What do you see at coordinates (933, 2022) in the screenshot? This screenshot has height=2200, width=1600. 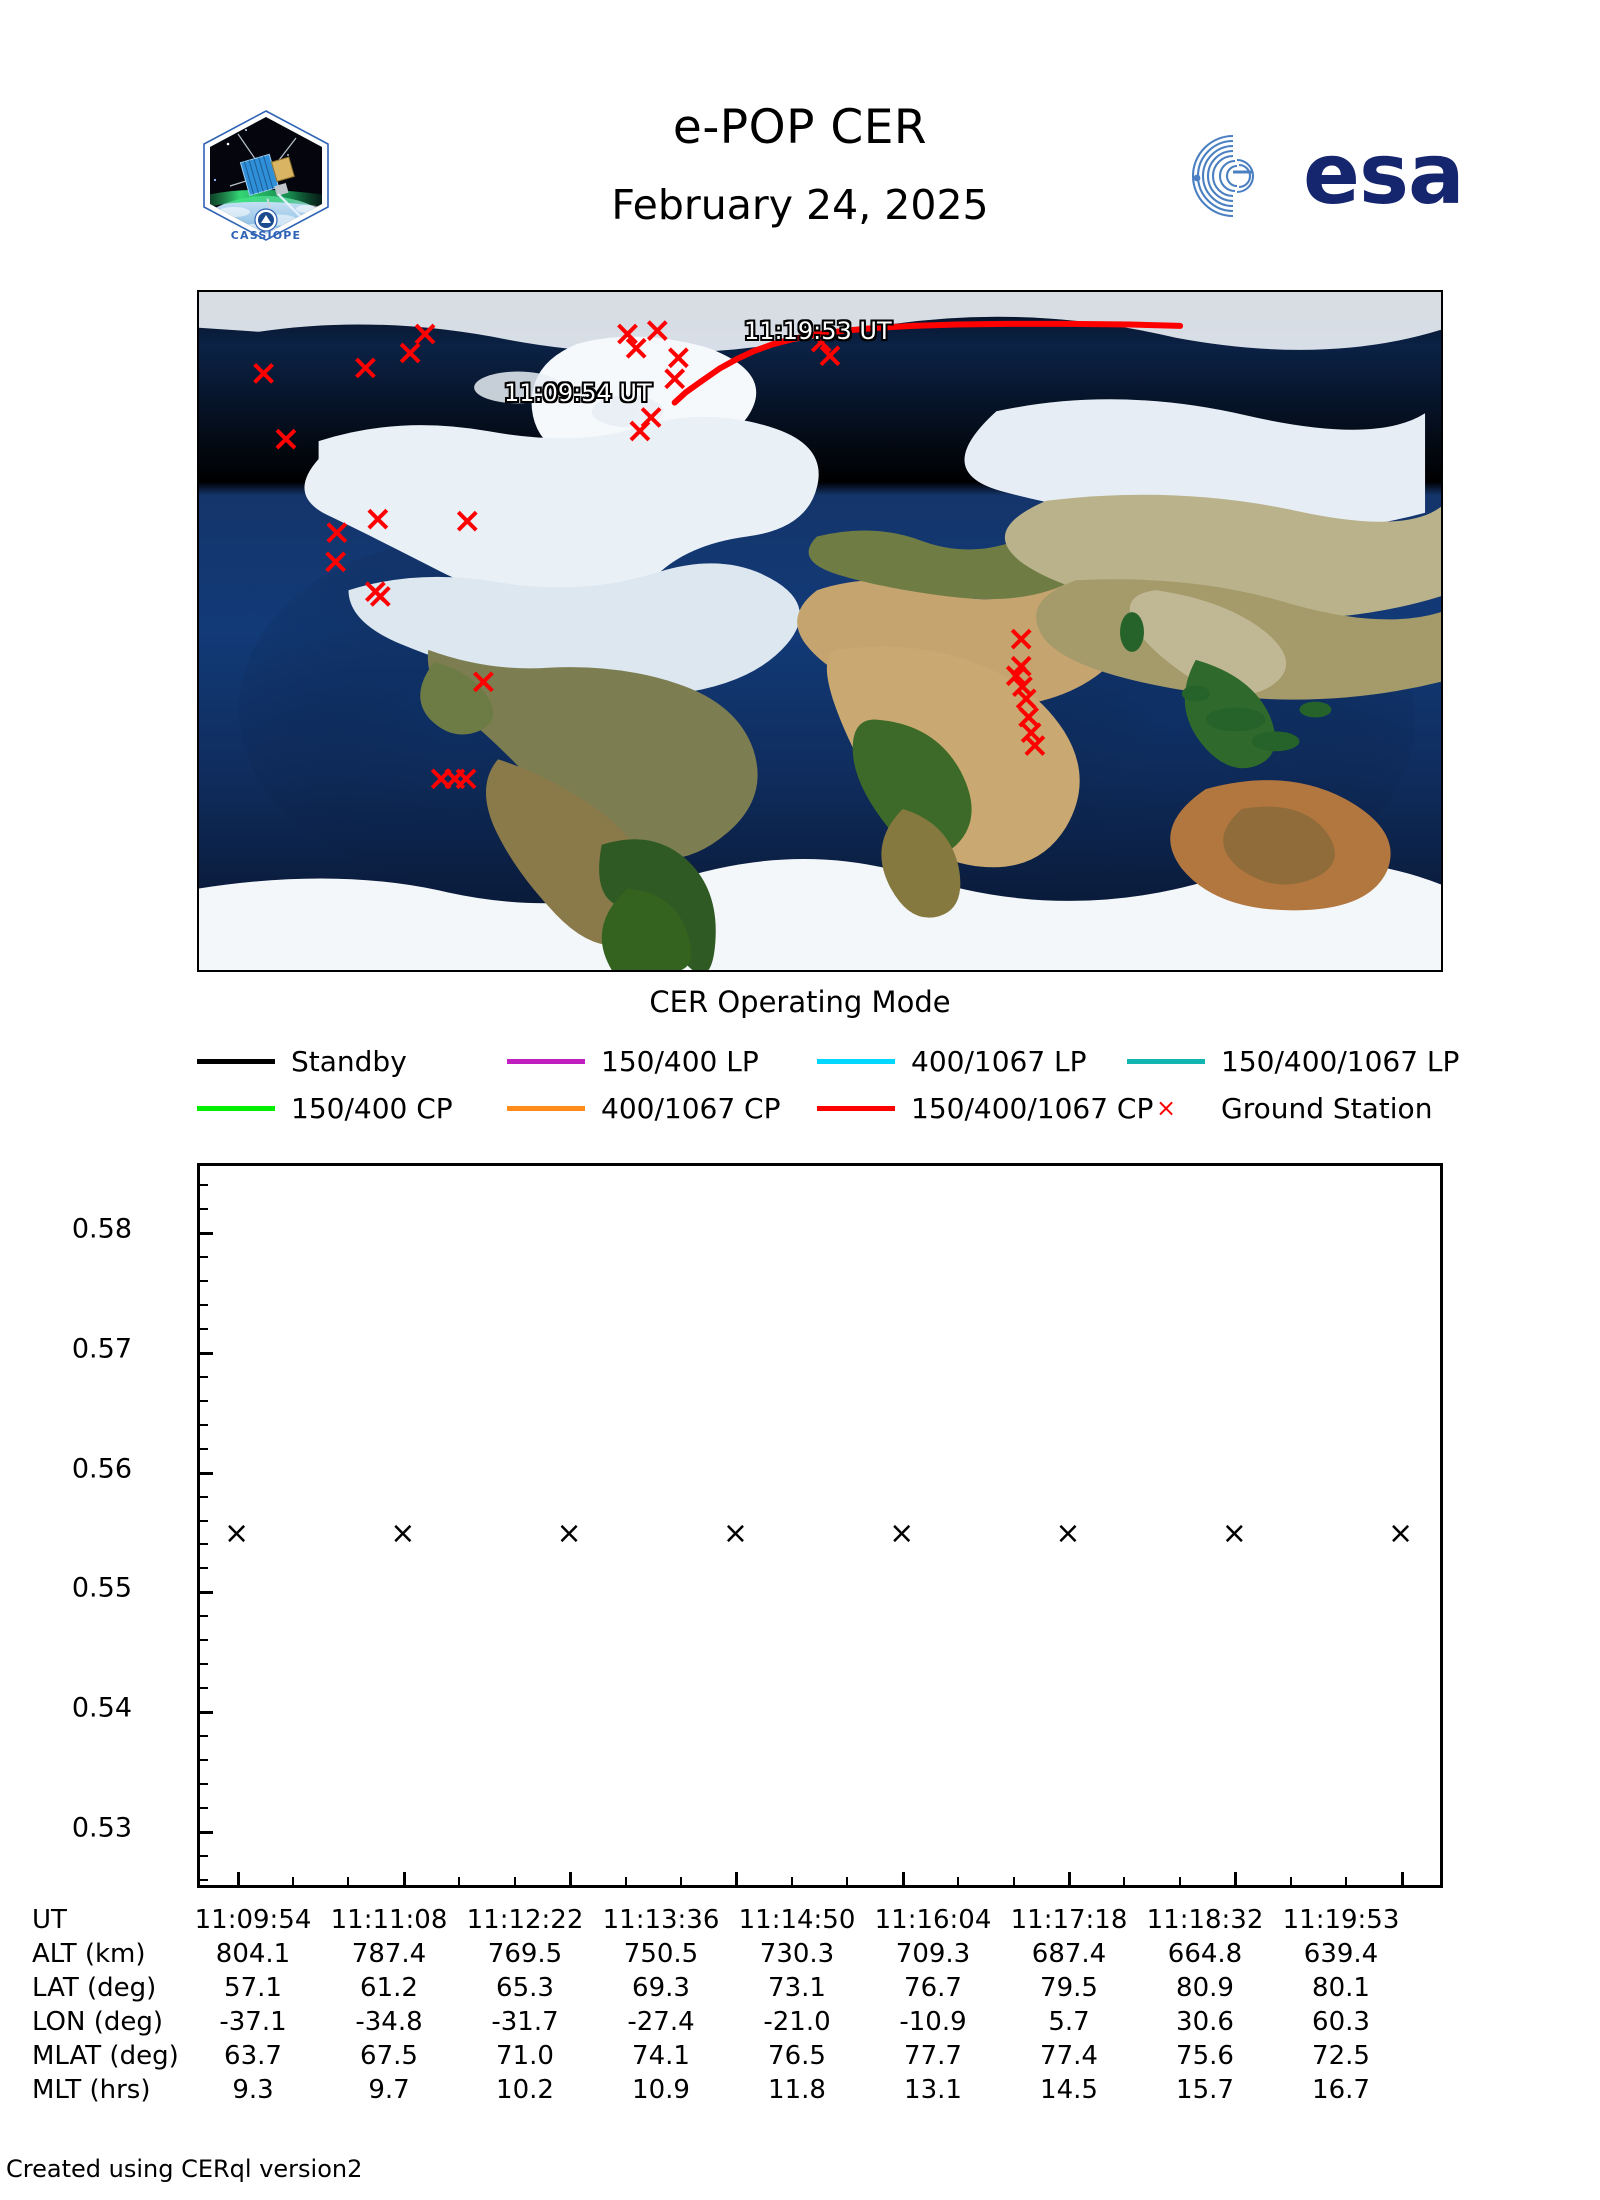 I see `table-cell: -10.9` at bounding box center [933, 2022].